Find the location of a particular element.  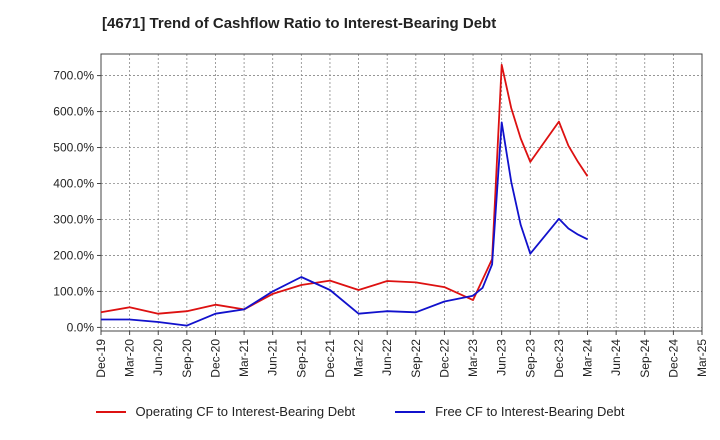

x-tick-label: Mar-20 is located at coordinates (130, 358).